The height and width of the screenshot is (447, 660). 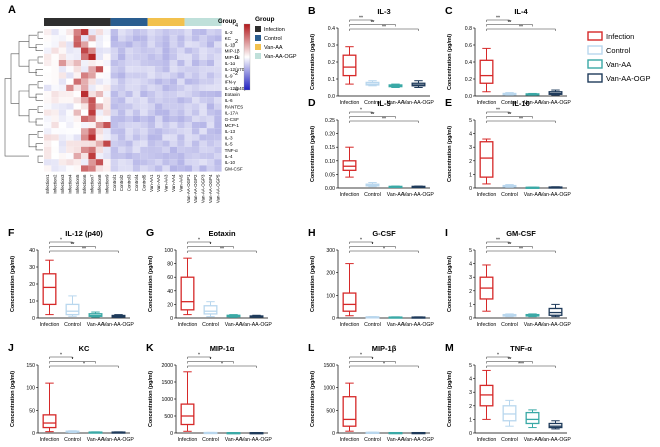 What do you see at coordinates (470, 265) in the screenshot?
I see `y-tick-label: 4` at bounding box center [470, 265].